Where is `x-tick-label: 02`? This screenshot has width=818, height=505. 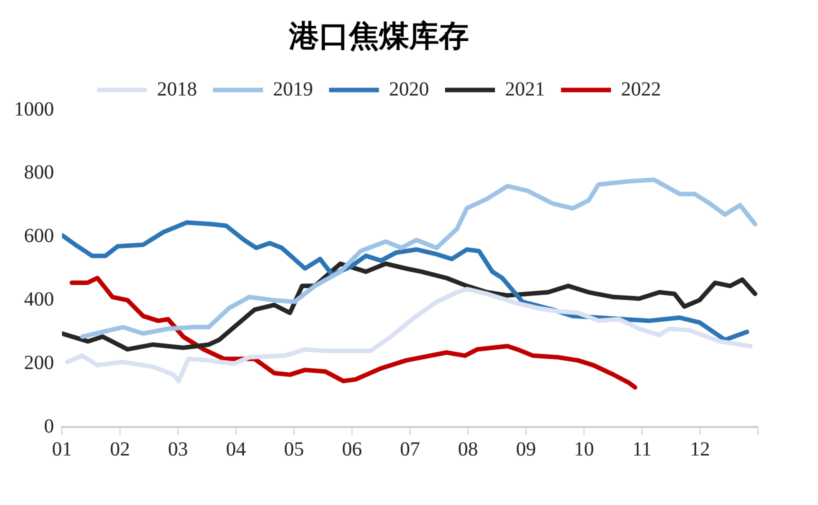
x-tick-label: 02 is located at coordinates (120, 449).